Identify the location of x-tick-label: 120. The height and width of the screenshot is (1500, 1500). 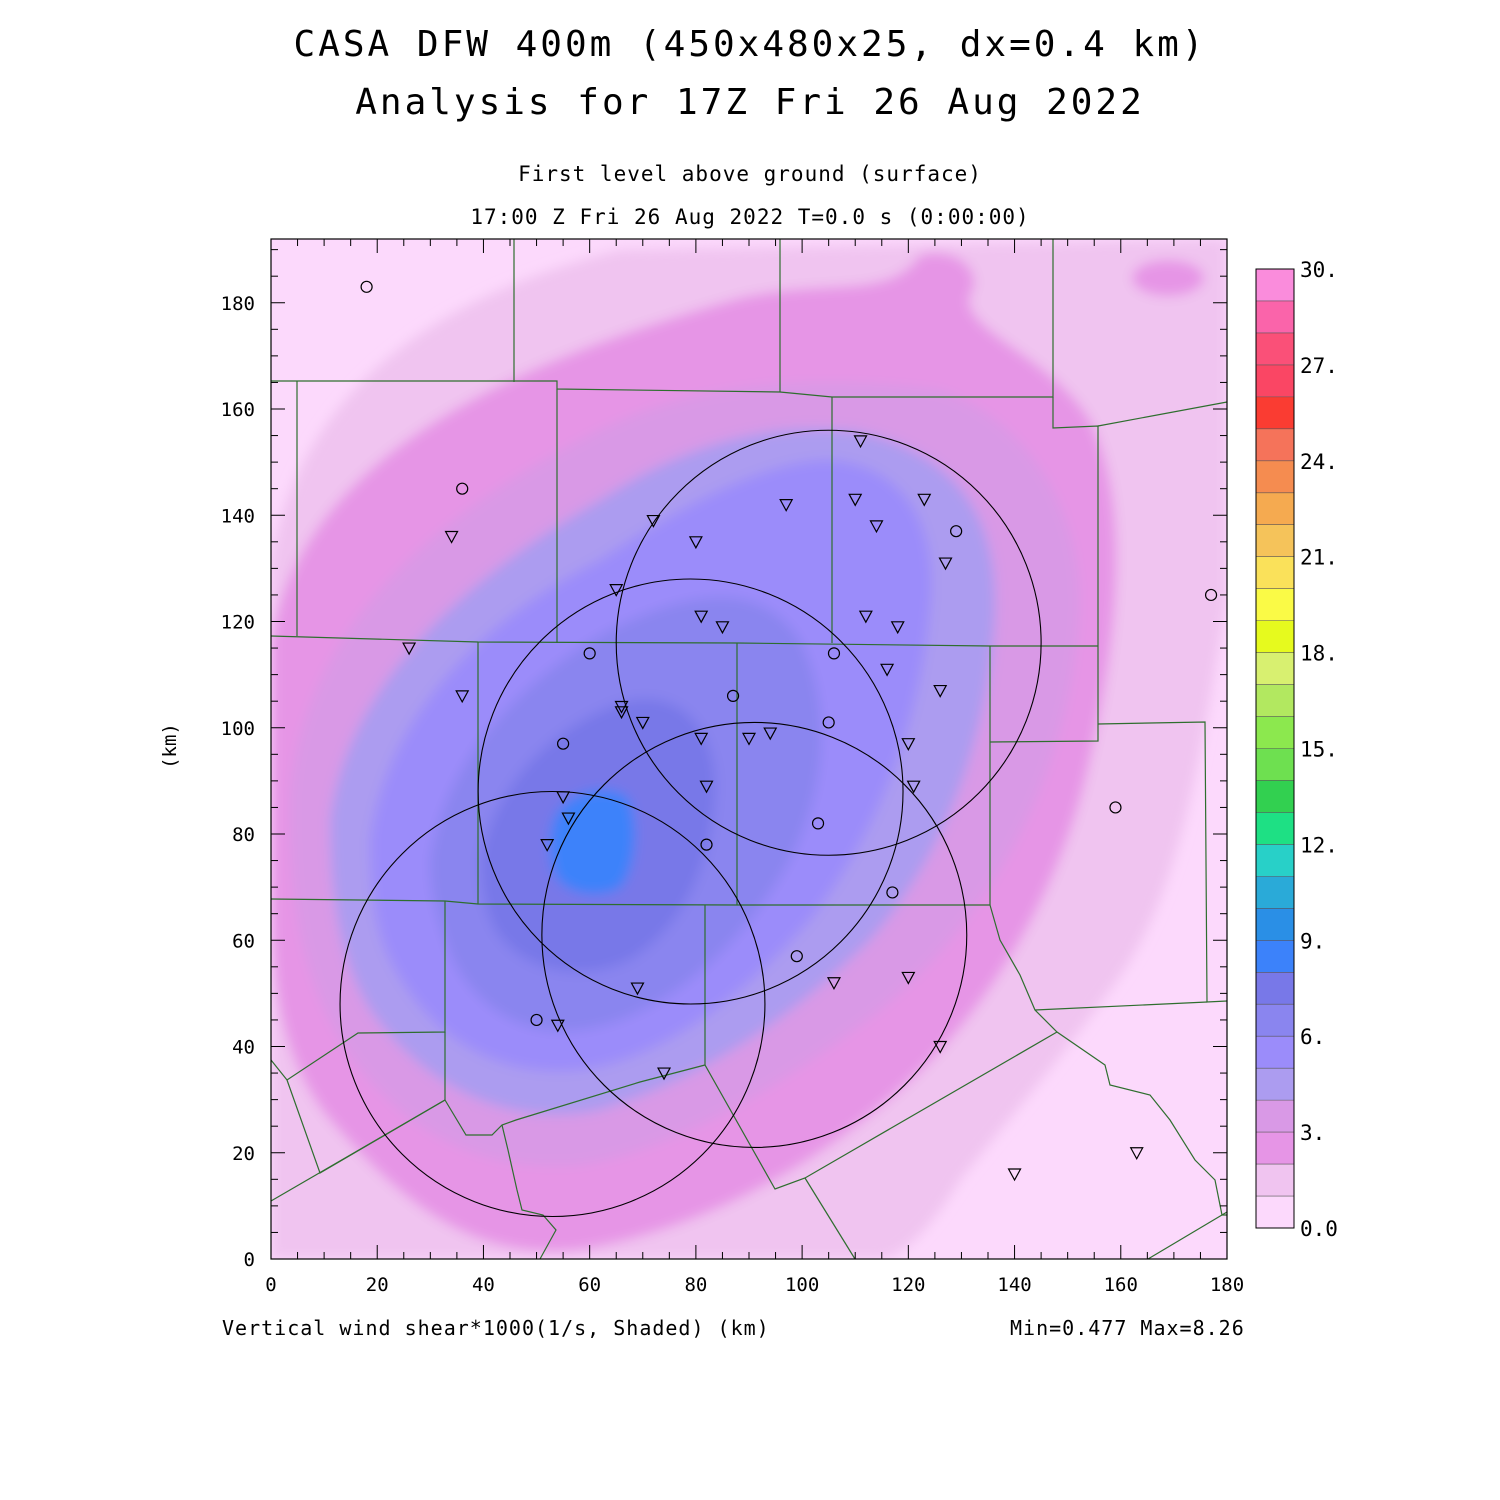
(908, 1285).